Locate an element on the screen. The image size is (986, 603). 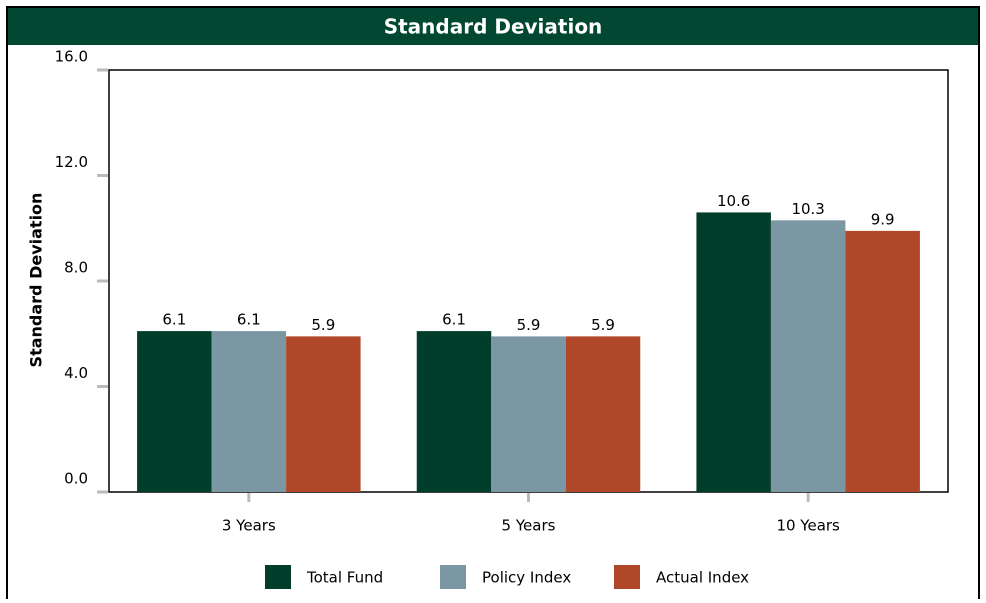
value-label: 9.9 is located at coordinates (883, 219).